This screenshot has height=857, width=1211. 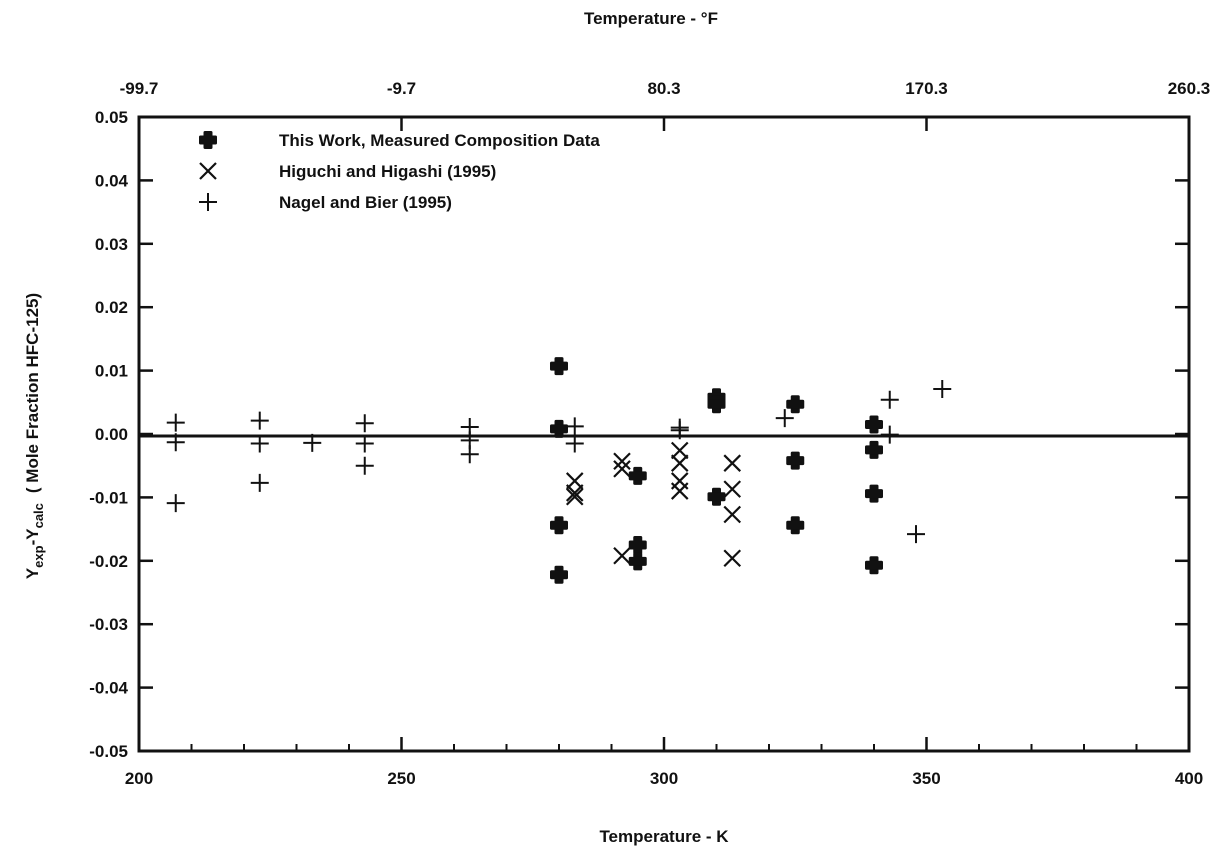 I want to click on legend-entry-nagel-bier: Nagel and Bier (1995), so click(x=365, y=202).